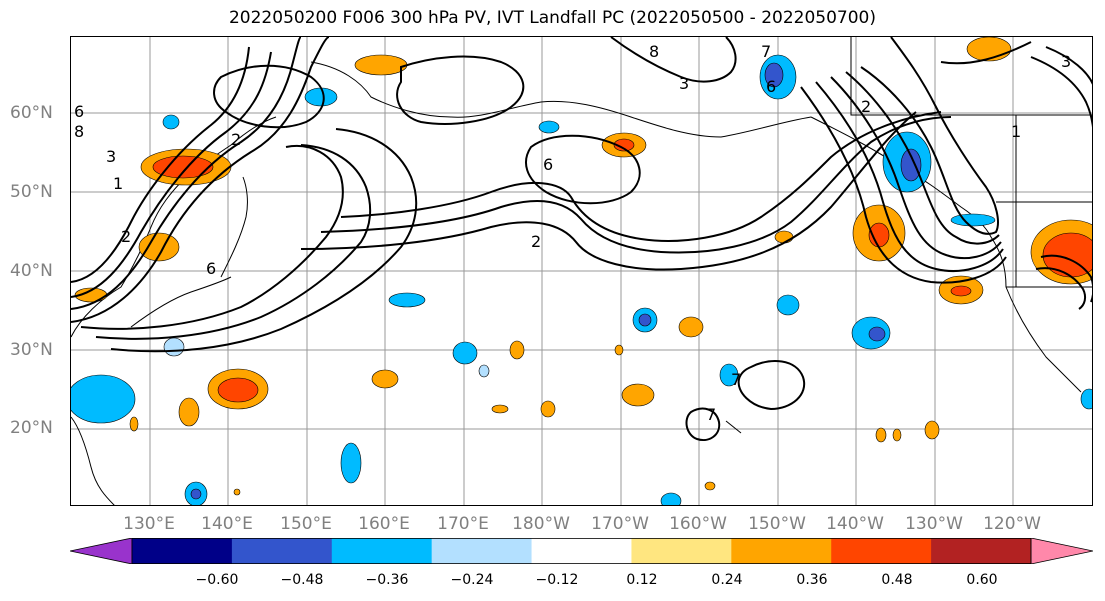  Describe the element at coordinates (642, 580) in the screenshot. I see `colorbar-tick-label: 0.12` at that location.